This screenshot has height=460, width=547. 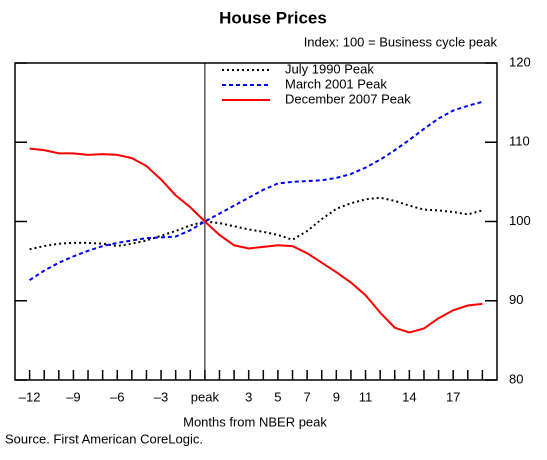 What do you see at coordinates (520, 220) in the screenshot?
I see `y-tick-label: 100` at bounding box center [520, 220].